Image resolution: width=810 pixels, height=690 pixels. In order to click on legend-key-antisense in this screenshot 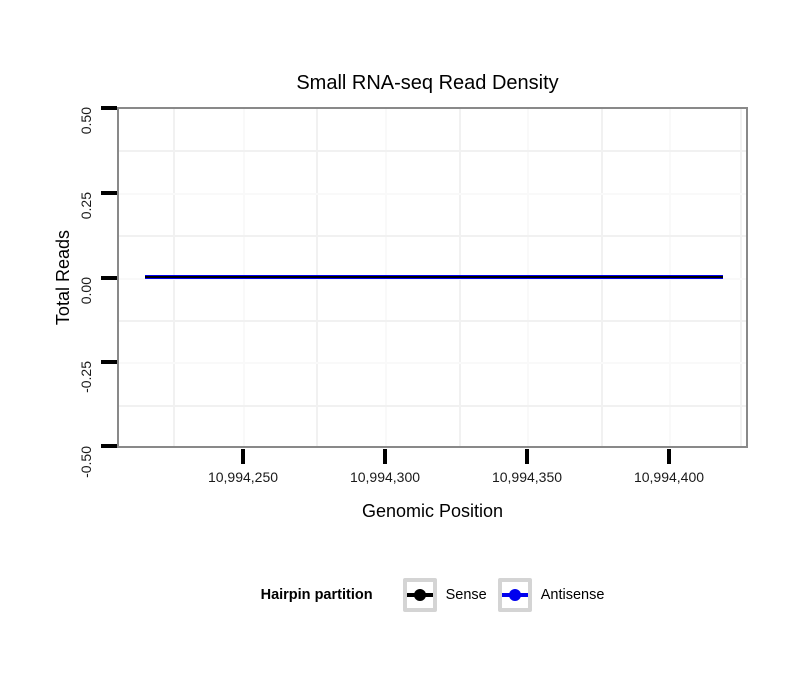, I will do `click(514, 595)`.